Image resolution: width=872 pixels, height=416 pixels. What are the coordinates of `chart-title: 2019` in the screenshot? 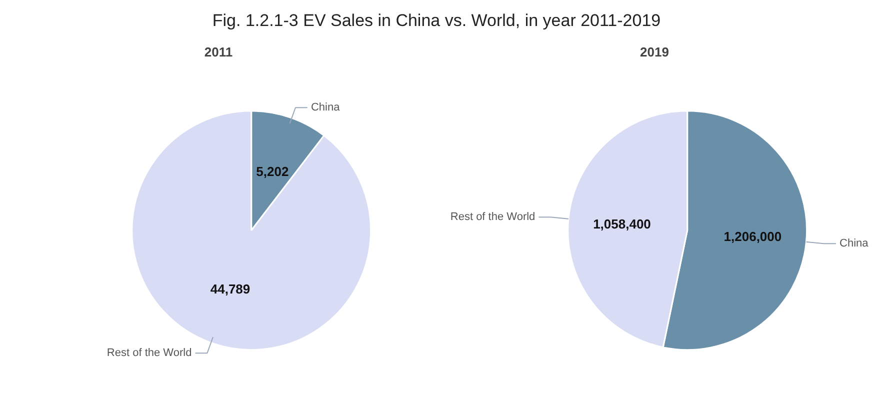 It's located at (654, 52).